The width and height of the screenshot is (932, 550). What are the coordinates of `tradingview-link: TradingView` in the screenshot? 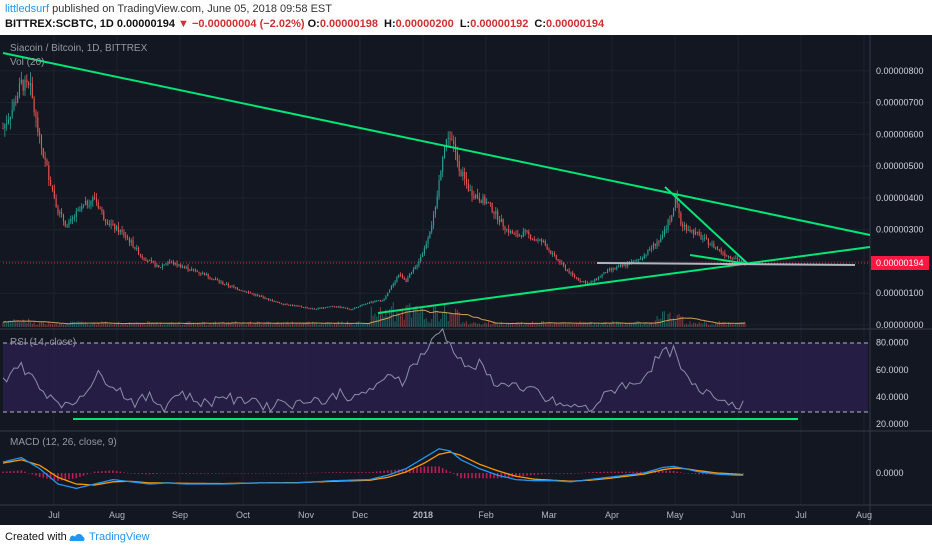 It's located at (119, 537).